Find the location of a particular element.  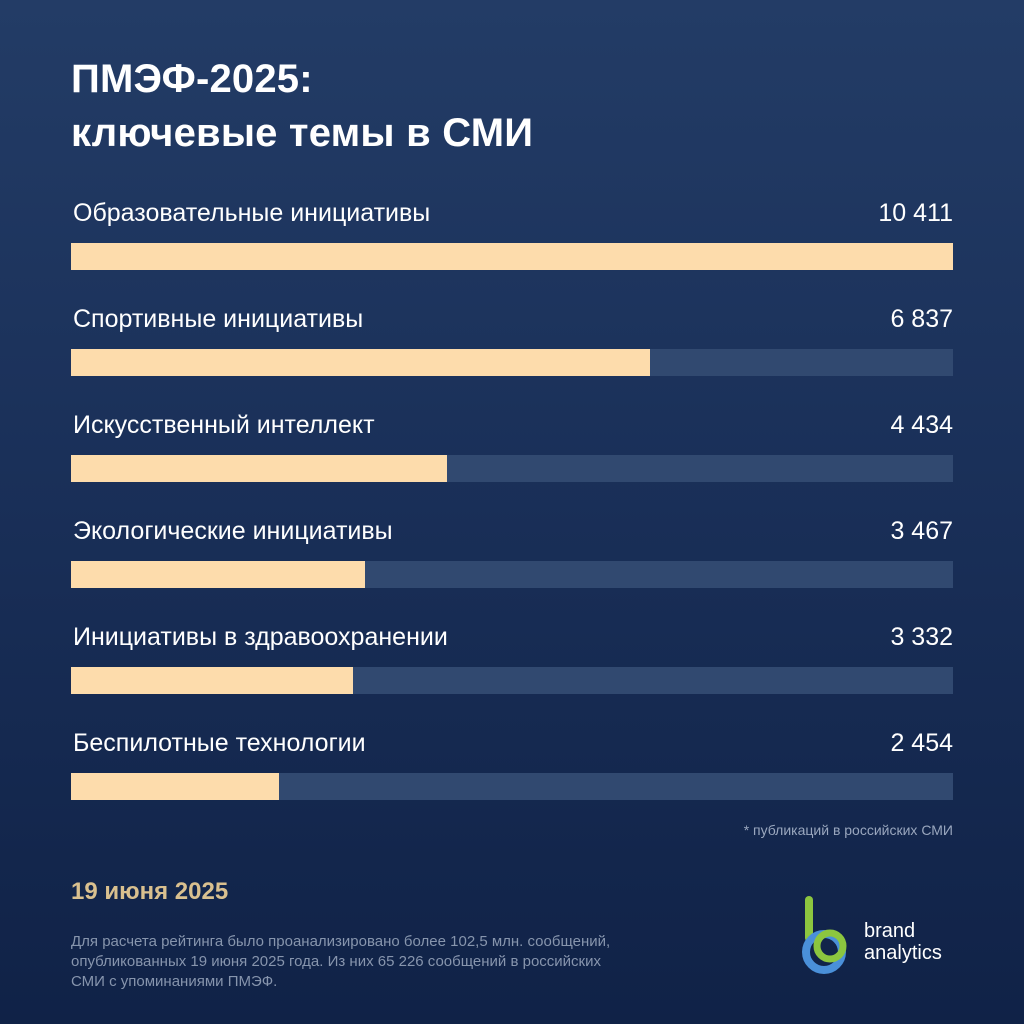

category-label: Беспилотные технологии is located at coordinates (219, 743).